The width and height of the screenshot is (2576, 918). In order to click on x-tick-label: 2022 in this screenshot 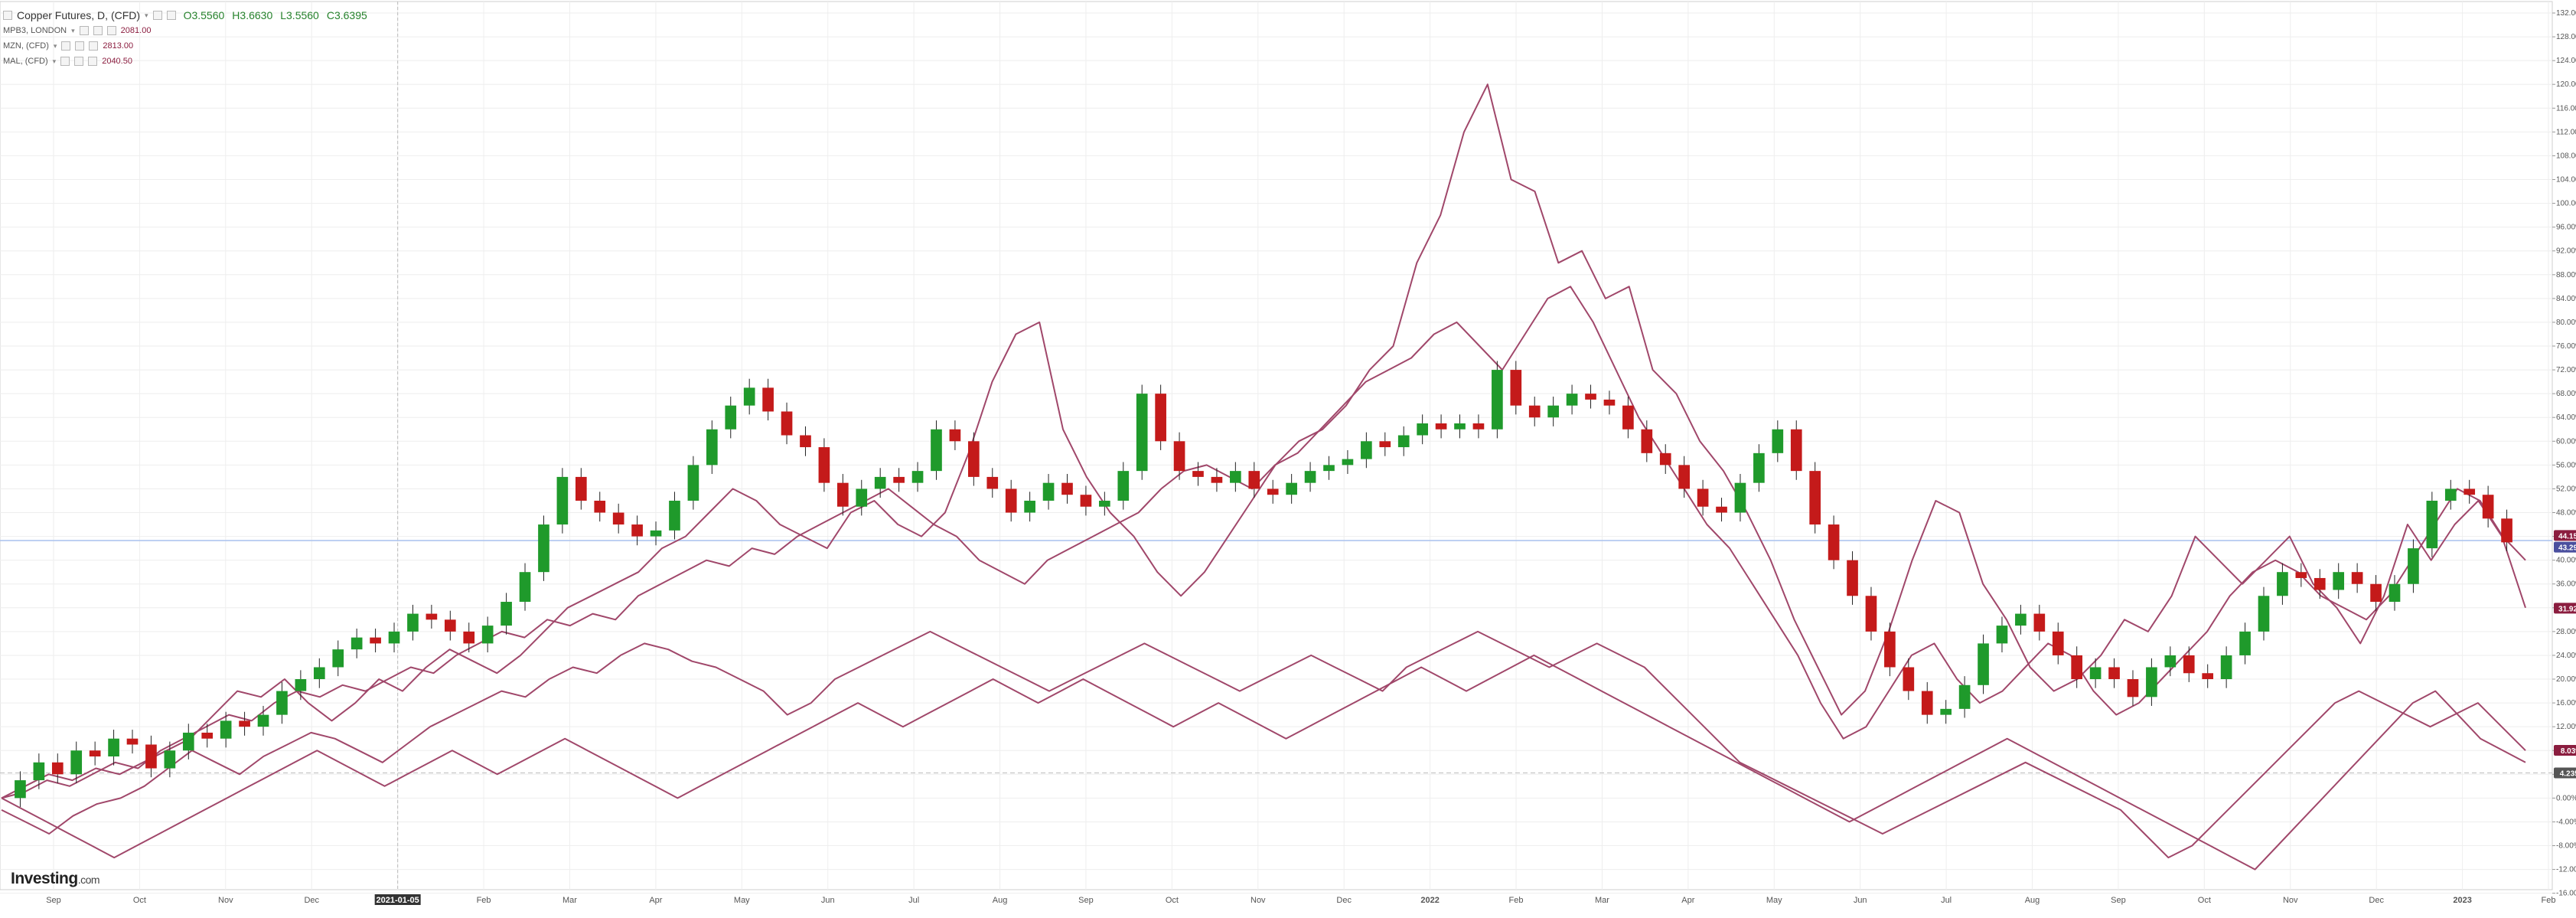, I will do `click(1429, 900)`.